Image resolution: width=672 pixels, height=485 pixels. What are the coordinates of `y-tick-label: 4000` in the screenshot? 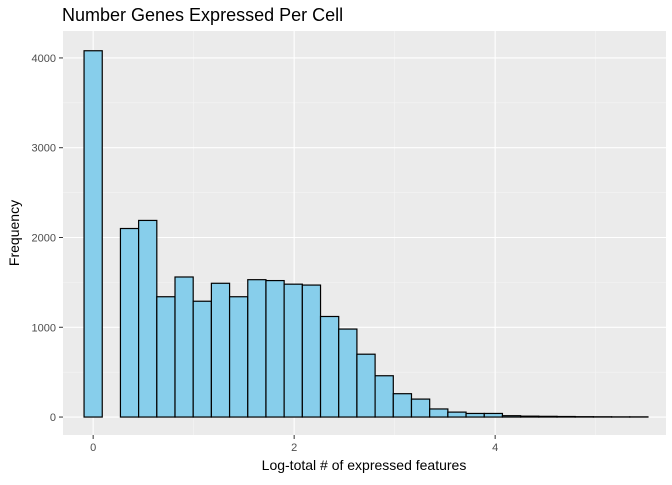 It's located at (44, 59).